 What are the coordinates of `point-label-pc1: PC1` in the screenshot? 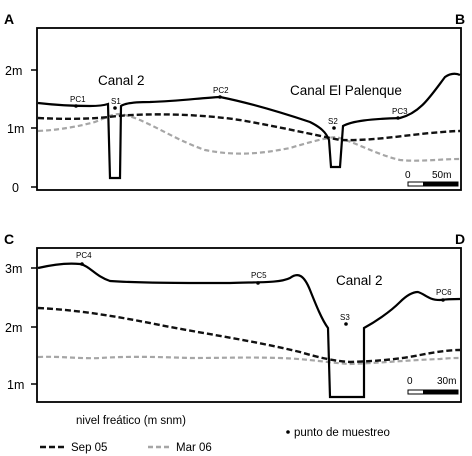 It's located at (78, 99).